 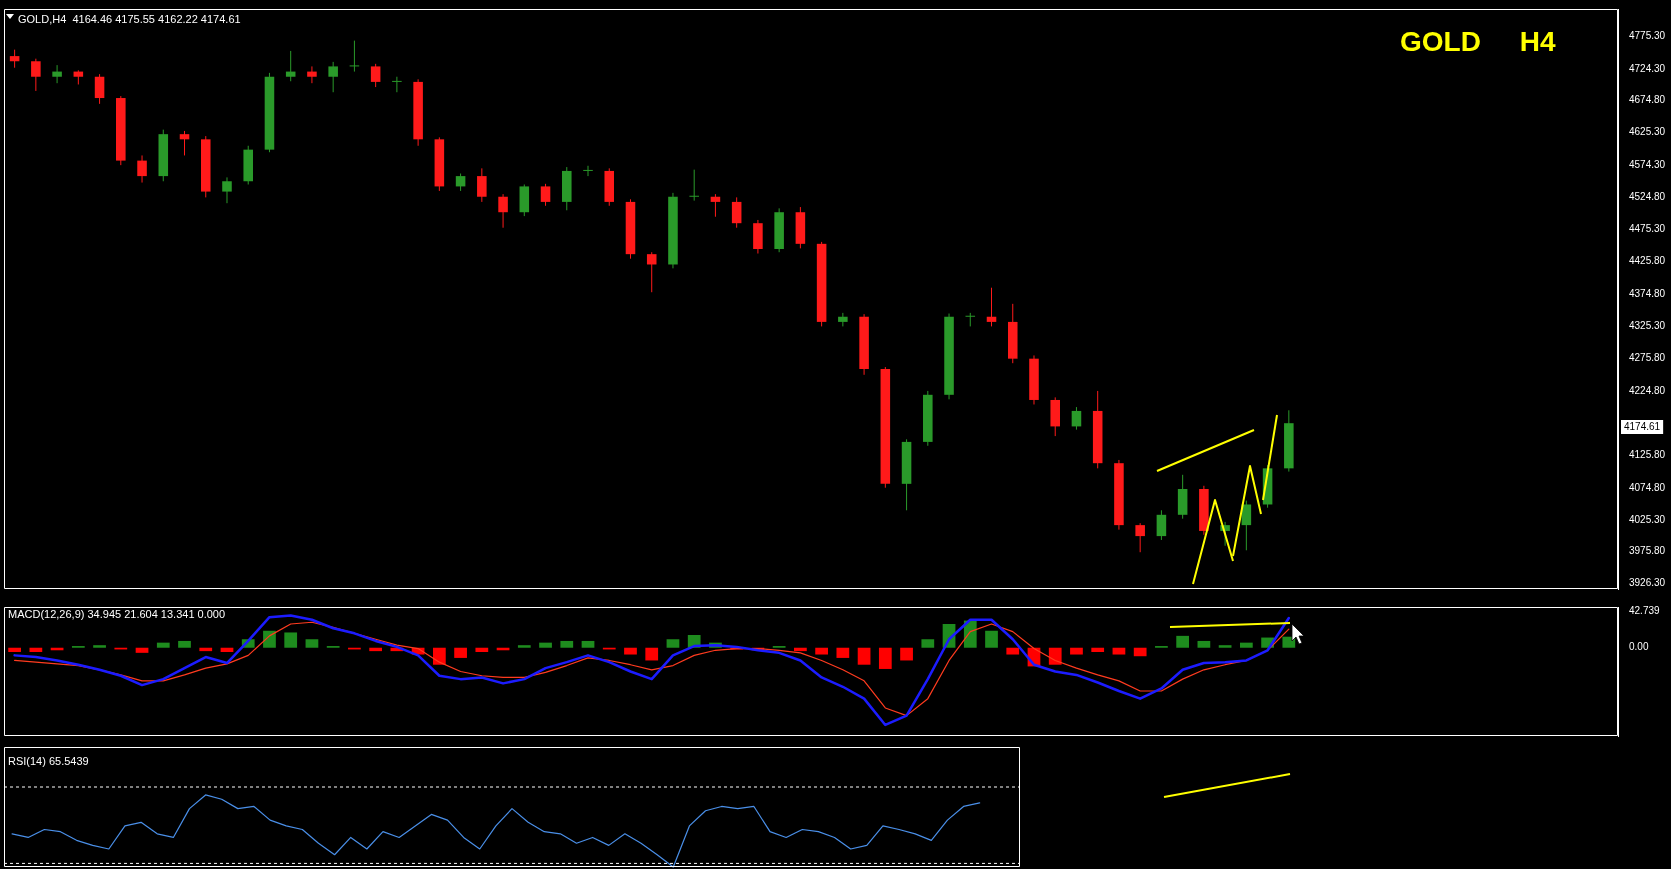 What do you see at coordinates (1647, 583) in the screenshot?
I see `y-tick-label: 3926.30` at bounding box center [1647, 583].